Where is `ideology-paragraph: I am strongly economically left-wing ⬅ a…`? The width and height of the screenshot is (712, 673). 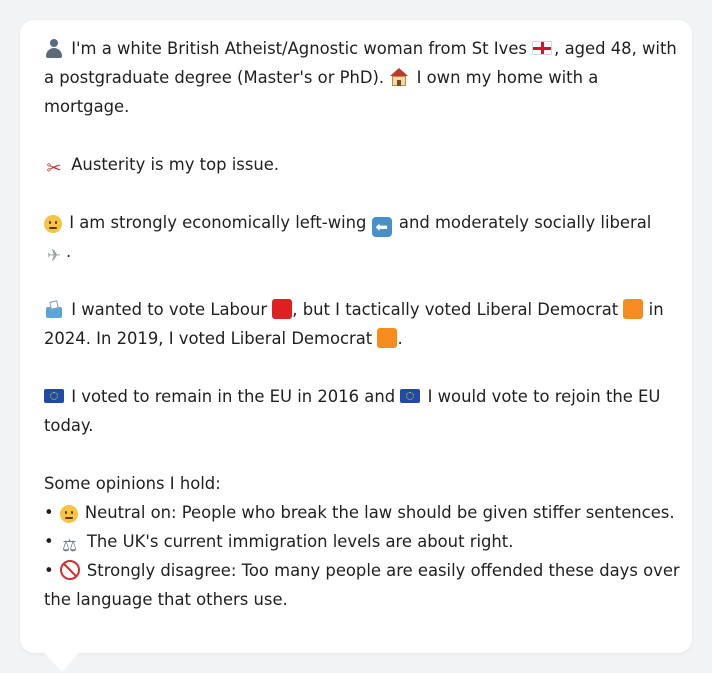
ideology-paragraph: I am strongly economically left-wing ⬅ a… is located at coordinates (356, 237).